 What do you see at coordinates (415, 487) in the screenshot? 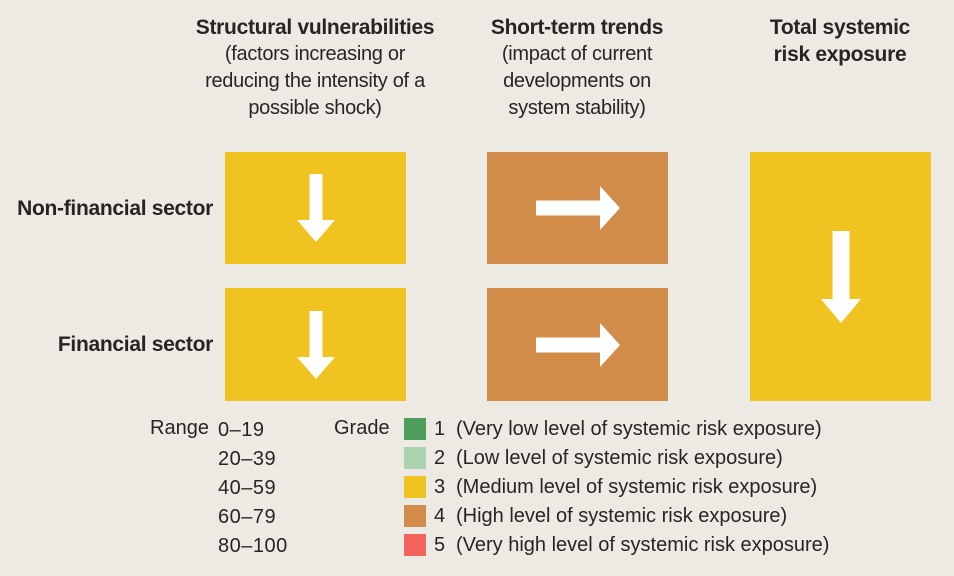
I see `grade-3-swatch` at bounding box center [415, 487].